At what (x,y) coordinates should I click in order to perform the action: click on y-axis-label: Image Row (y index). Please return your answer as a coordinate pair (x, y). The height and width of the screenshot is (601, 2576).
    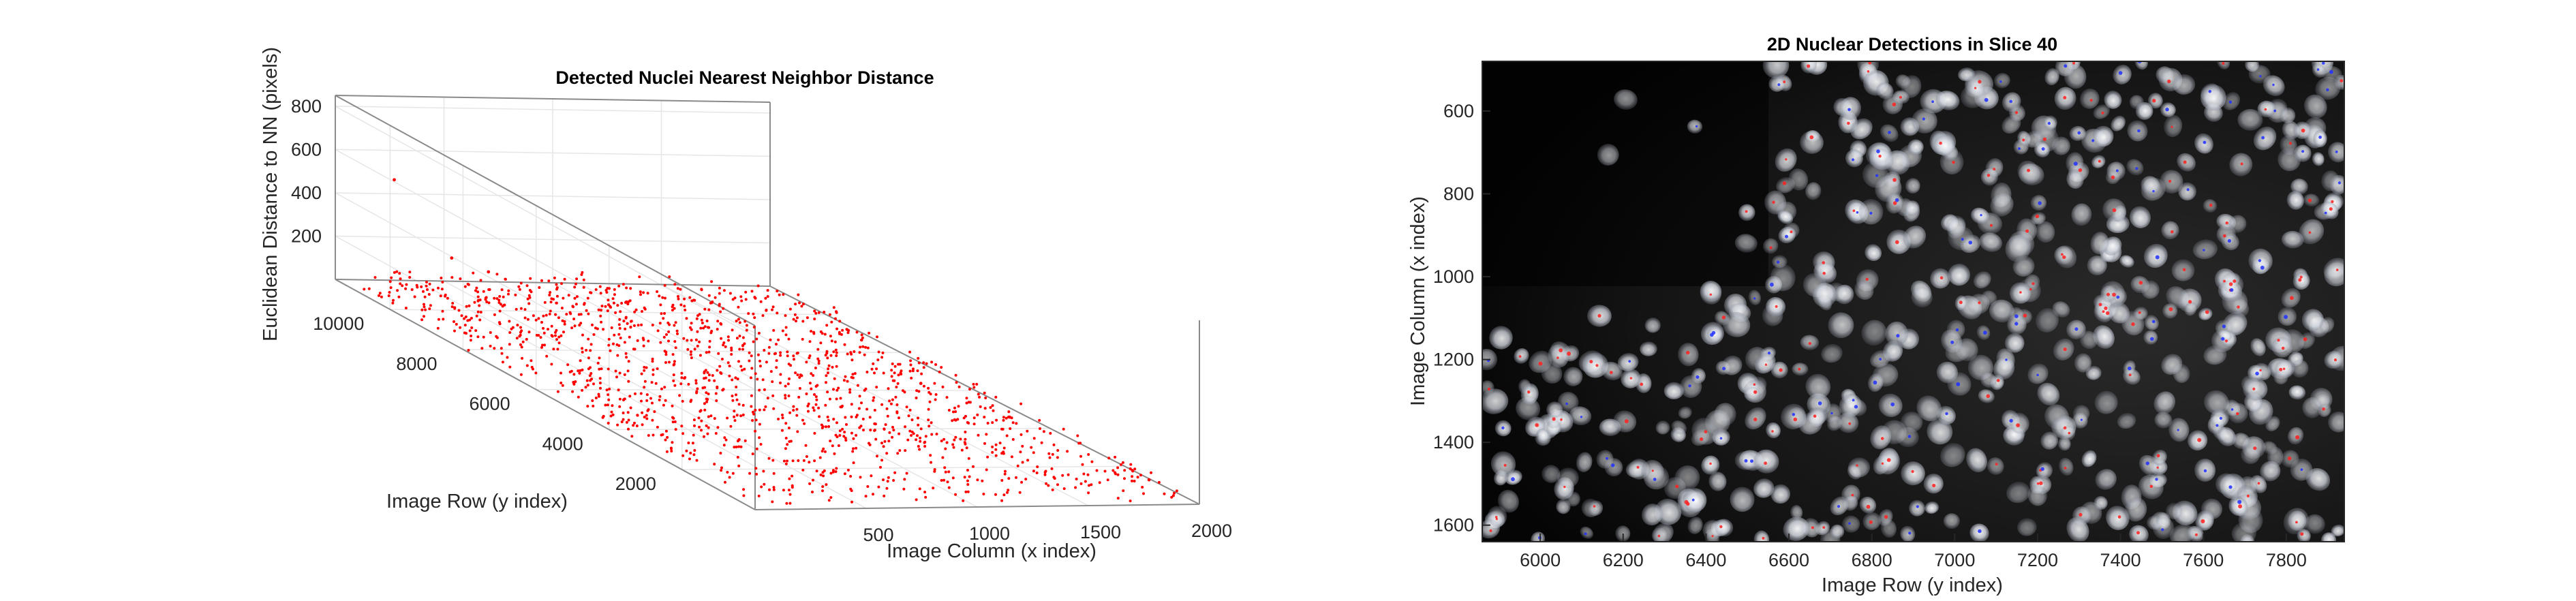
    Looking at the image, I should click on (477, 502).